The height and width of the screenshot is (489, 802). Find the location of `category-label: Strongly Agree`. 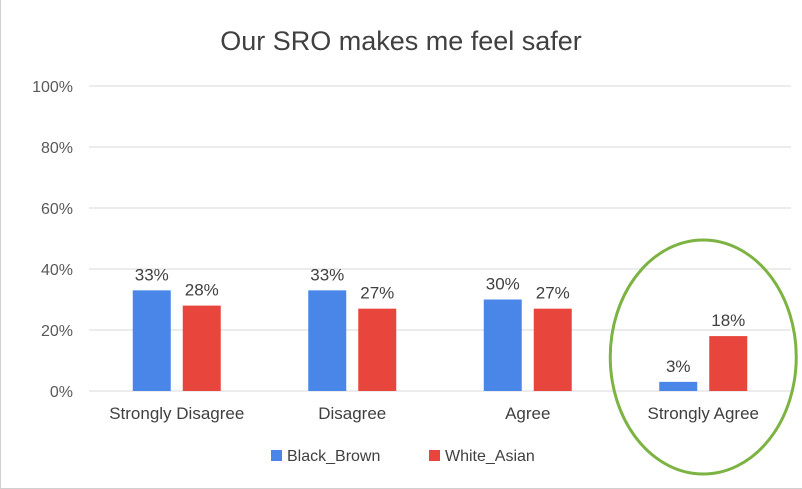

category-label: Strongly Agree is located at coordinates (703, 413).